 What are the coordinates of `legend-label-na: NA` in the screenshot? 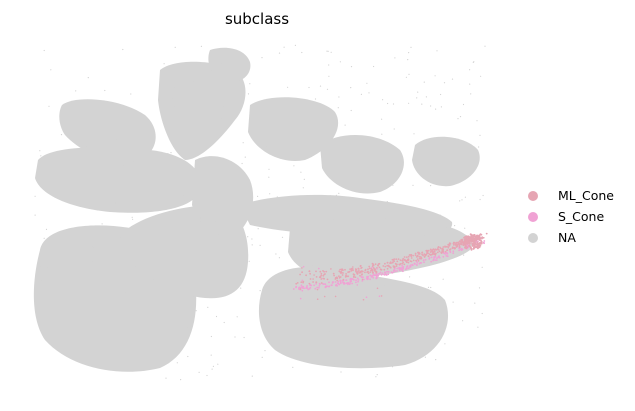 It's located at (567, 237).